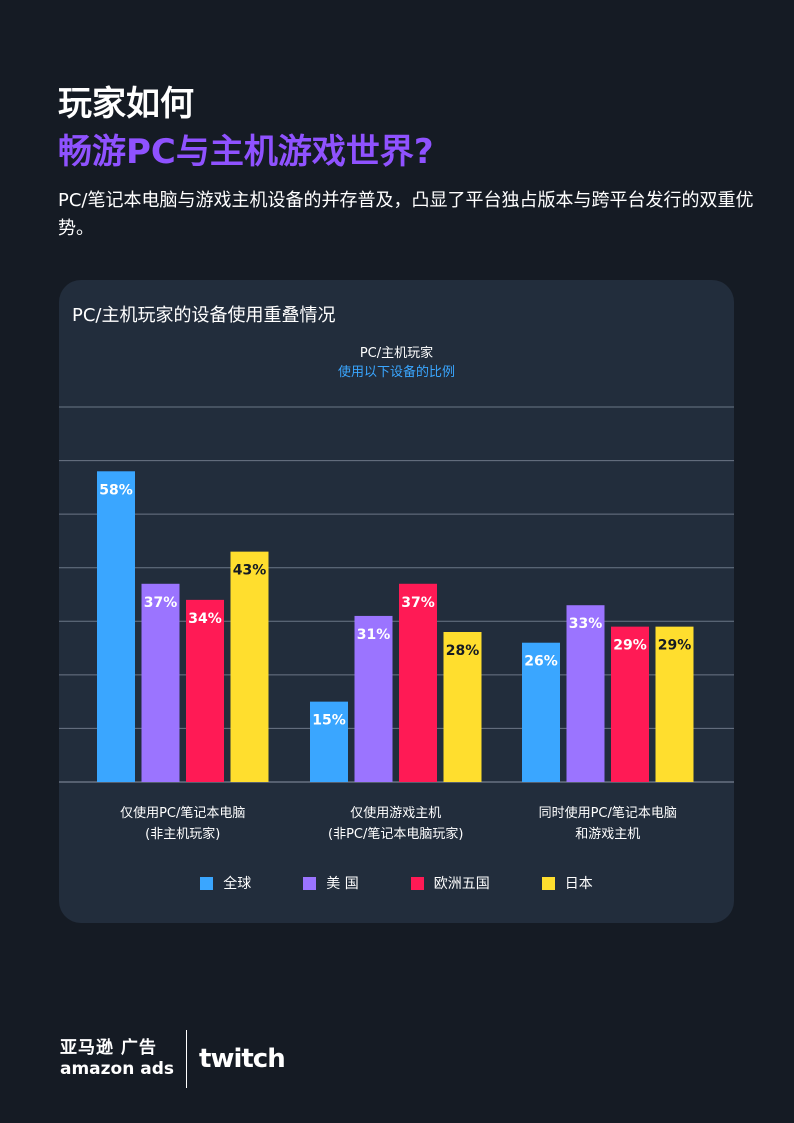  I want to click on category-label: 同时使用PC/笔记本电脑, so click(608, 813).